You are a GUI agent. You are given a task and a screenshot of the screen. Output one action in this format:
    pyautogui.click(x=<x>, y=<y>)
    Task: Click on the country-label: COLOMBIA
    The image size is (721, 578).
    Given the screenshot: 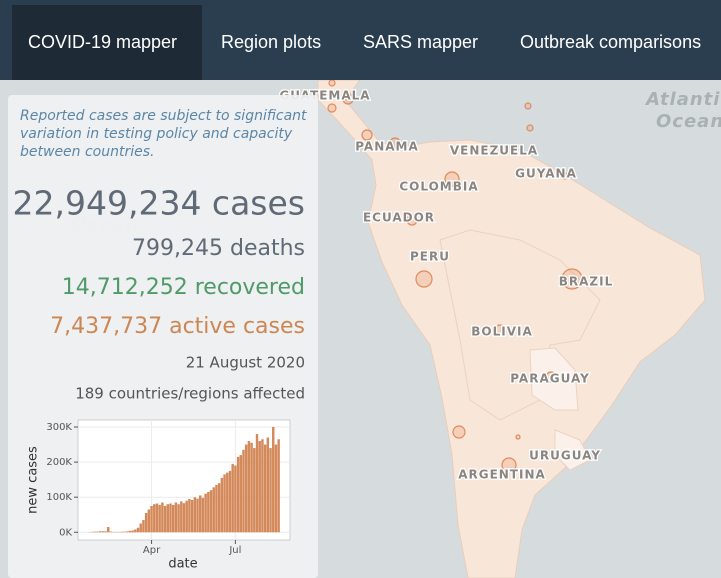 What is the action you would take?
    pyautogui.click(x=438, y=187)
    